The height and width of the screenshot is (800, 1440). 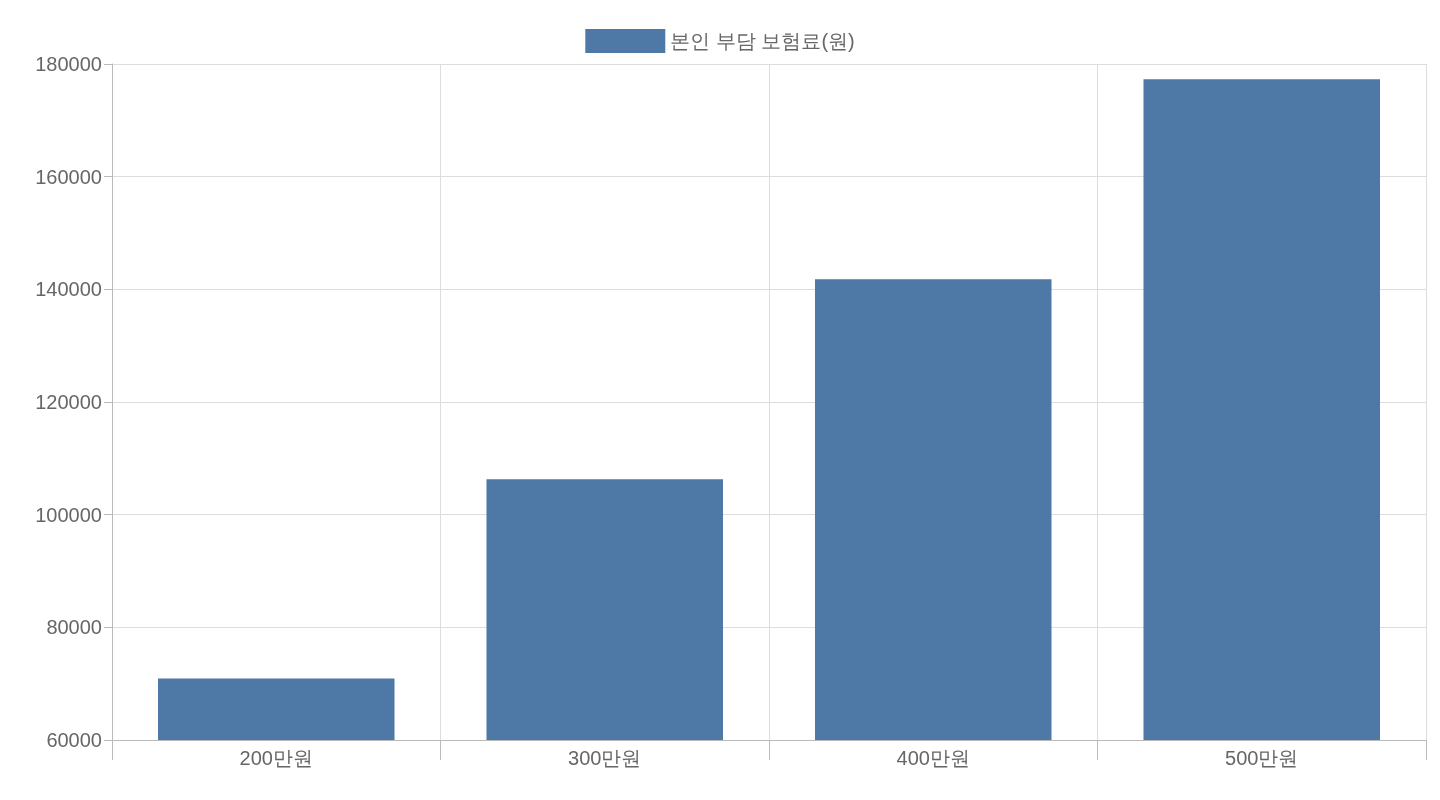 I want to click on x-tick-label: 200만원, so click(x=276, y=758).